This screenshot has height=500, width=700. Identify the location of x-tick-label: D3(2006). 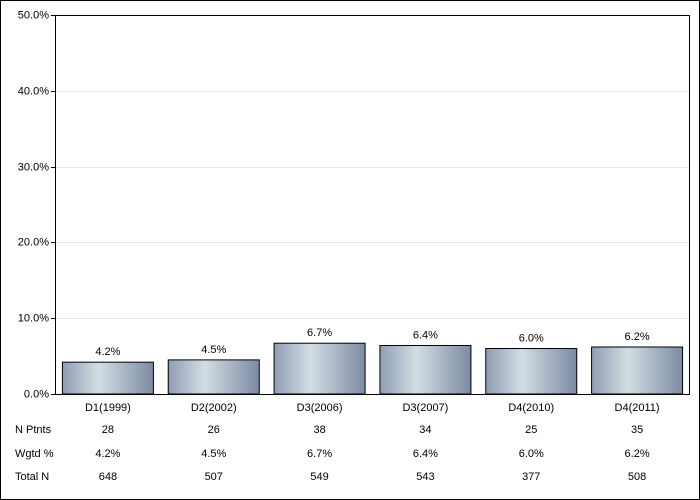
(320, 408).